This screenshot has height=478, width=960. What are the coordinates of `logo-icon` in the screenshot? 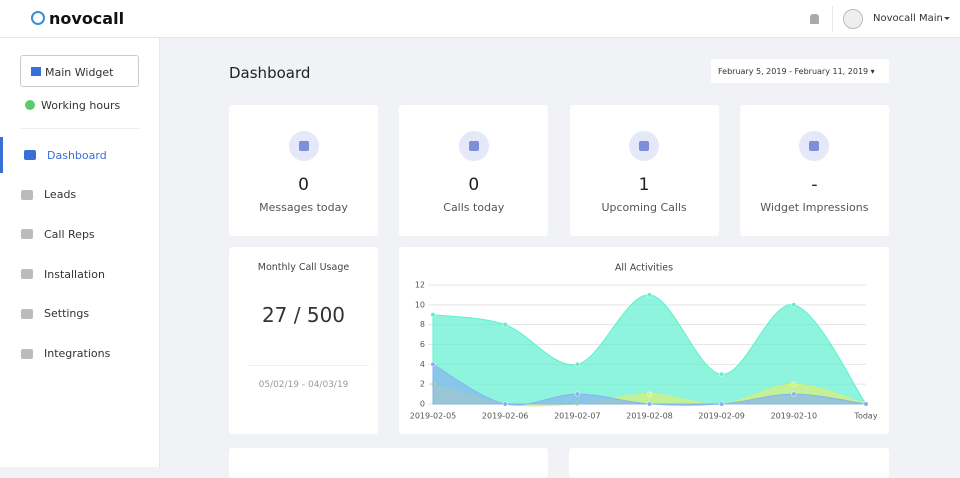 It's located at (38, 18).